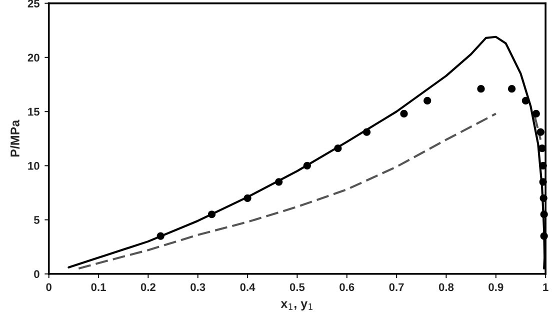 Image resolution: width=555 pixels, height=332 pixels. Describe the element at coordinates (15, 138) in the screenshot. I see `y-axis-title: P/MPa` at that location.